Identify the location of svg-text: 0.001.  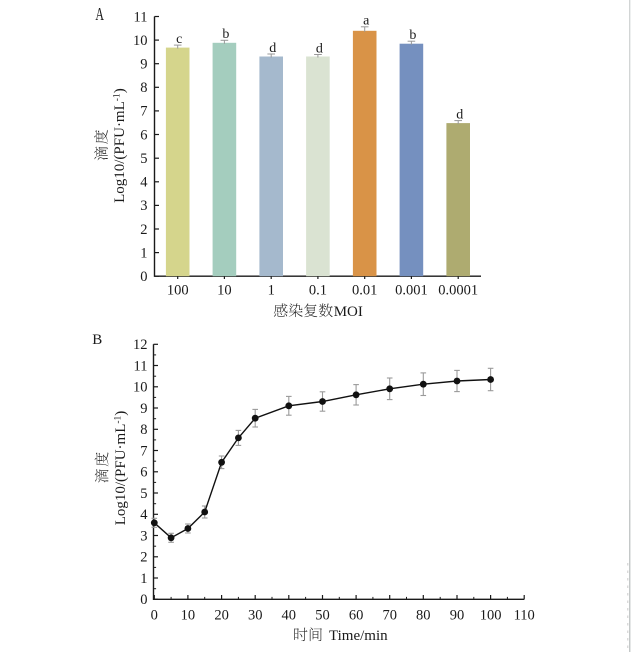
(411, 291).